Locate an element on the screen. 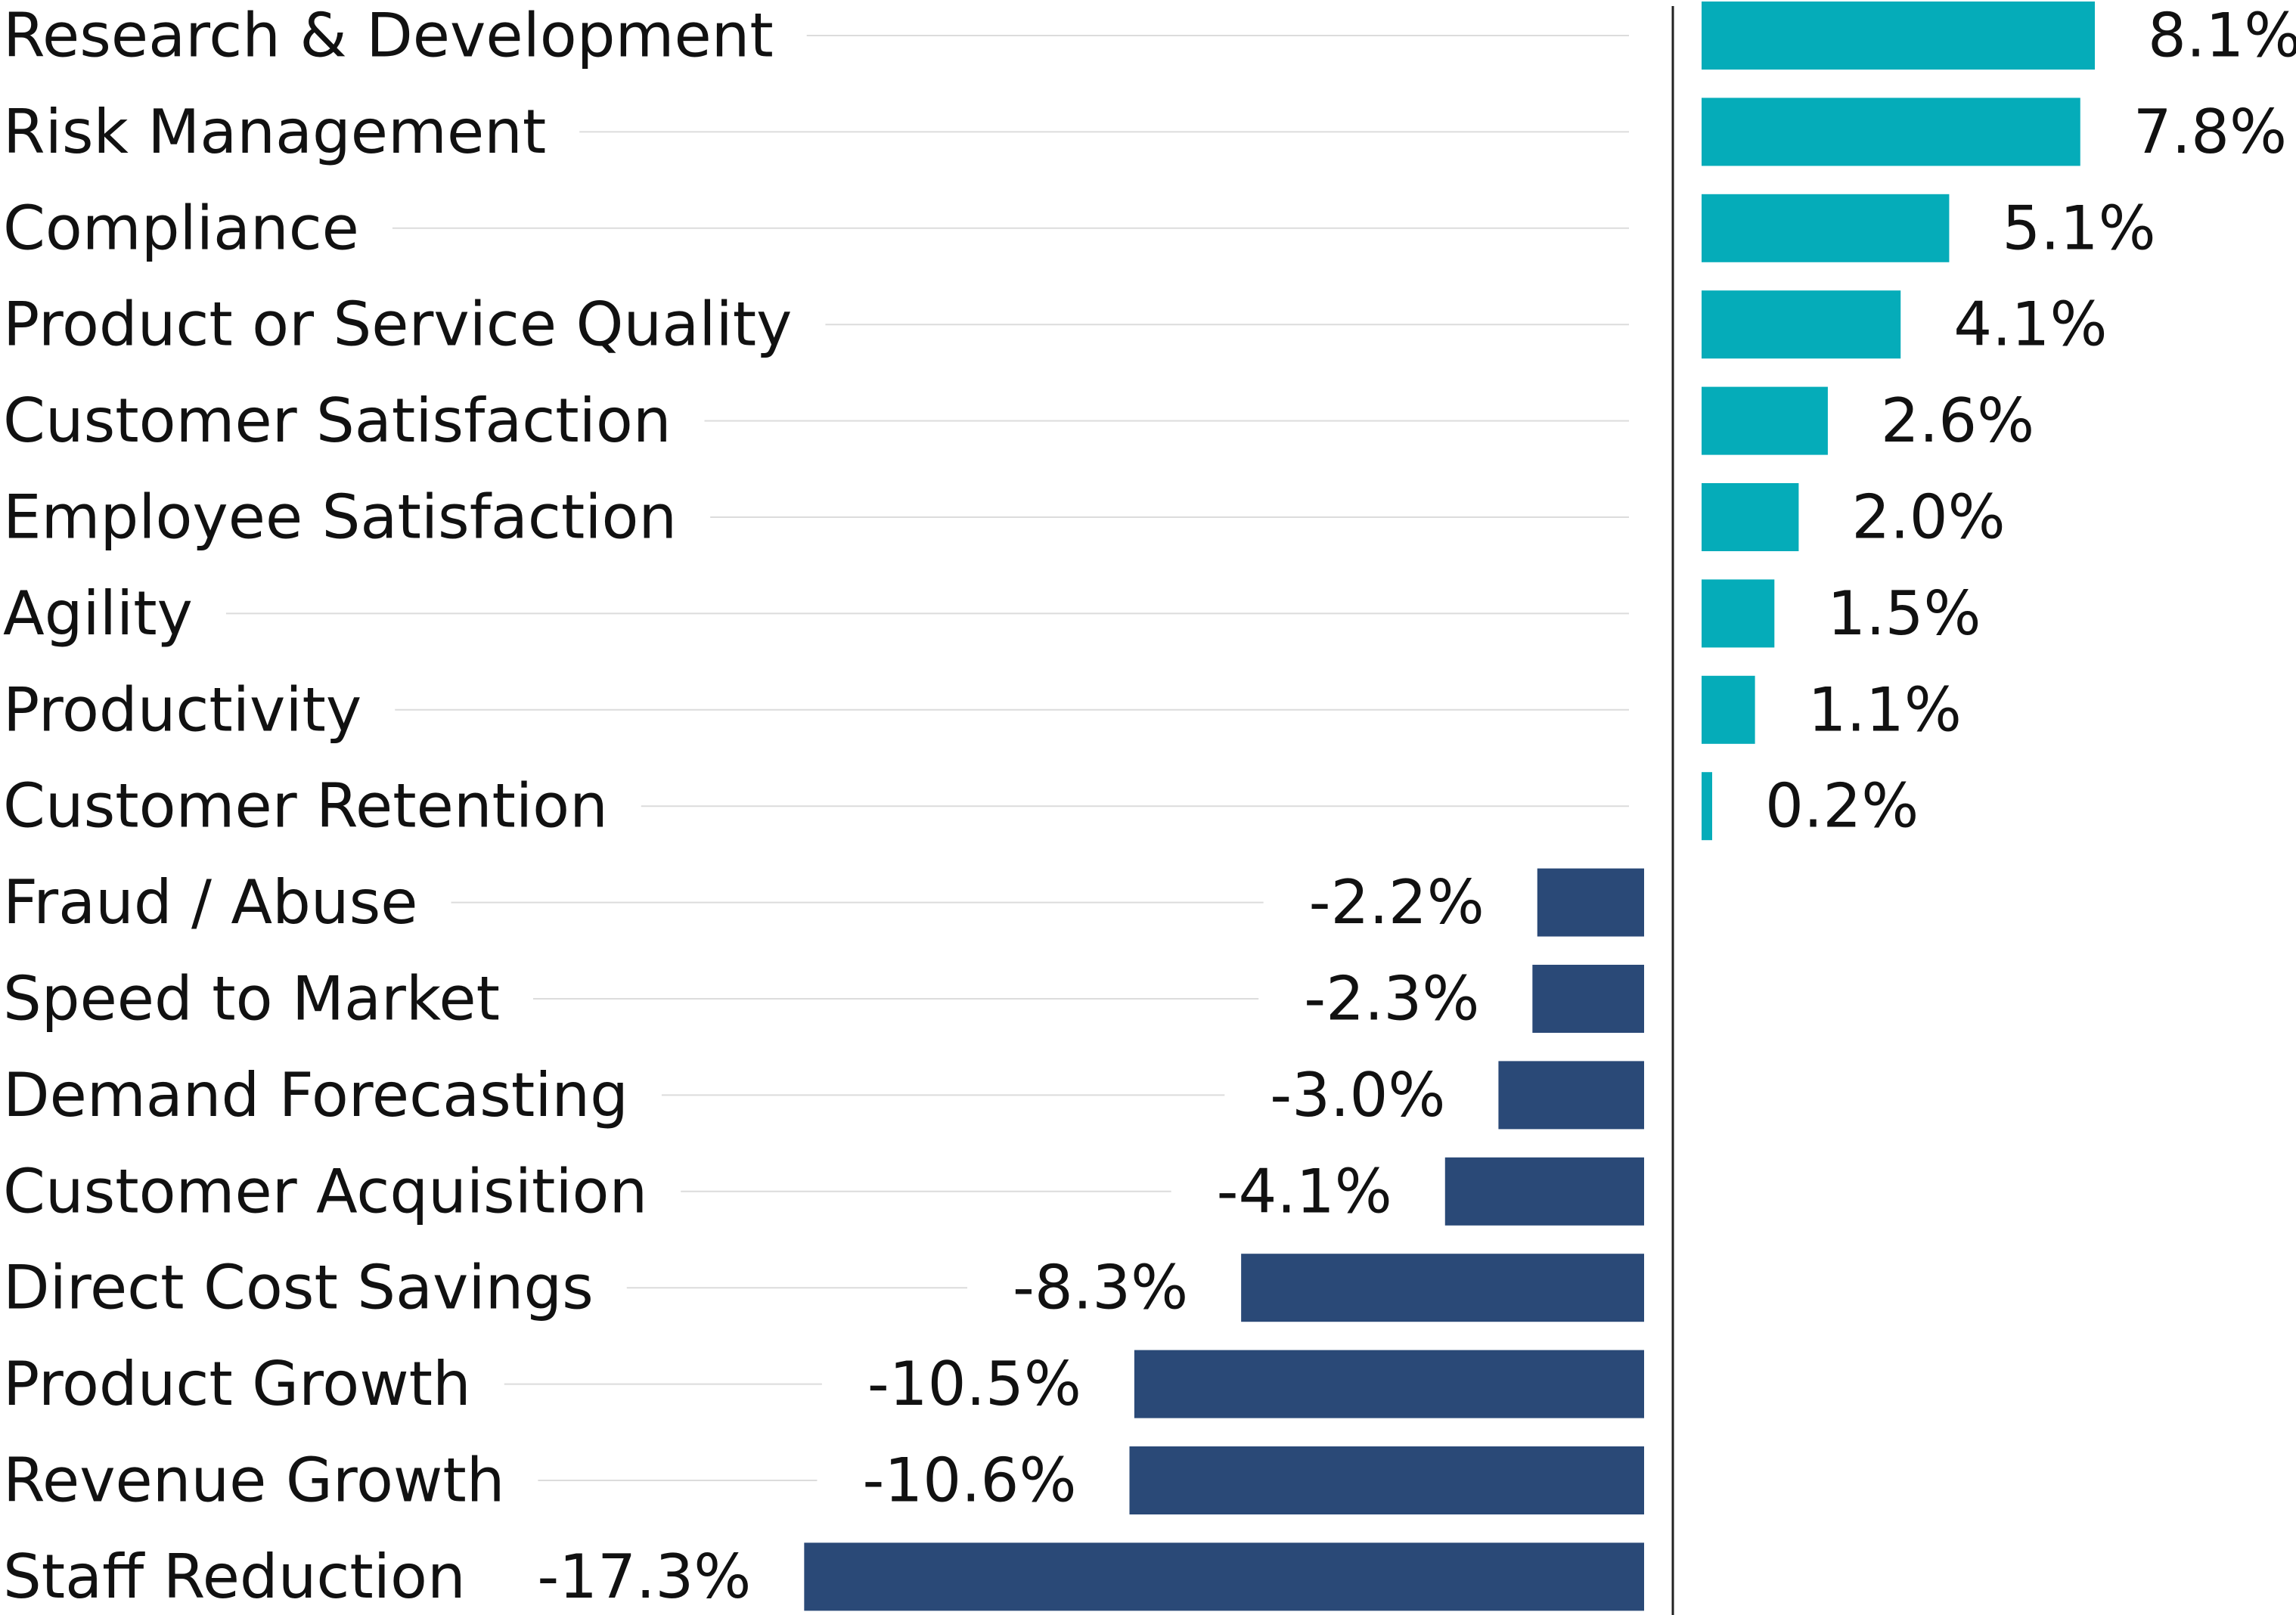 This screenshot has width=2296, height=1615. value-label: 4.1% is located at coordinates (2030, 325).